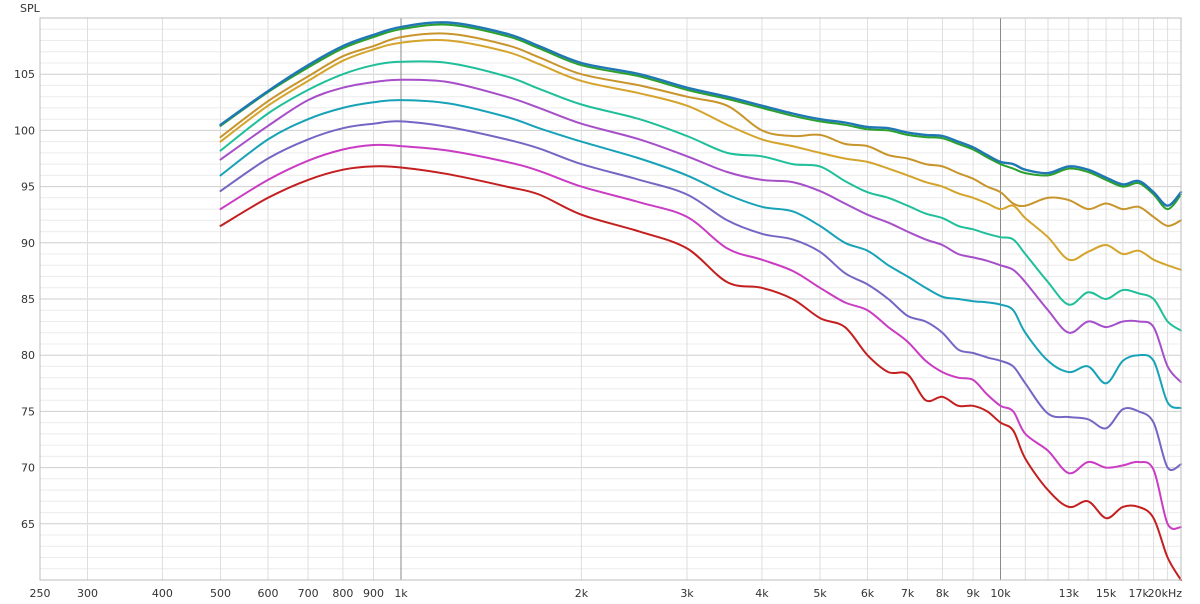 The image size is (1200, 604). I want to click on x-tick-label: 5k, so click(820, 593).